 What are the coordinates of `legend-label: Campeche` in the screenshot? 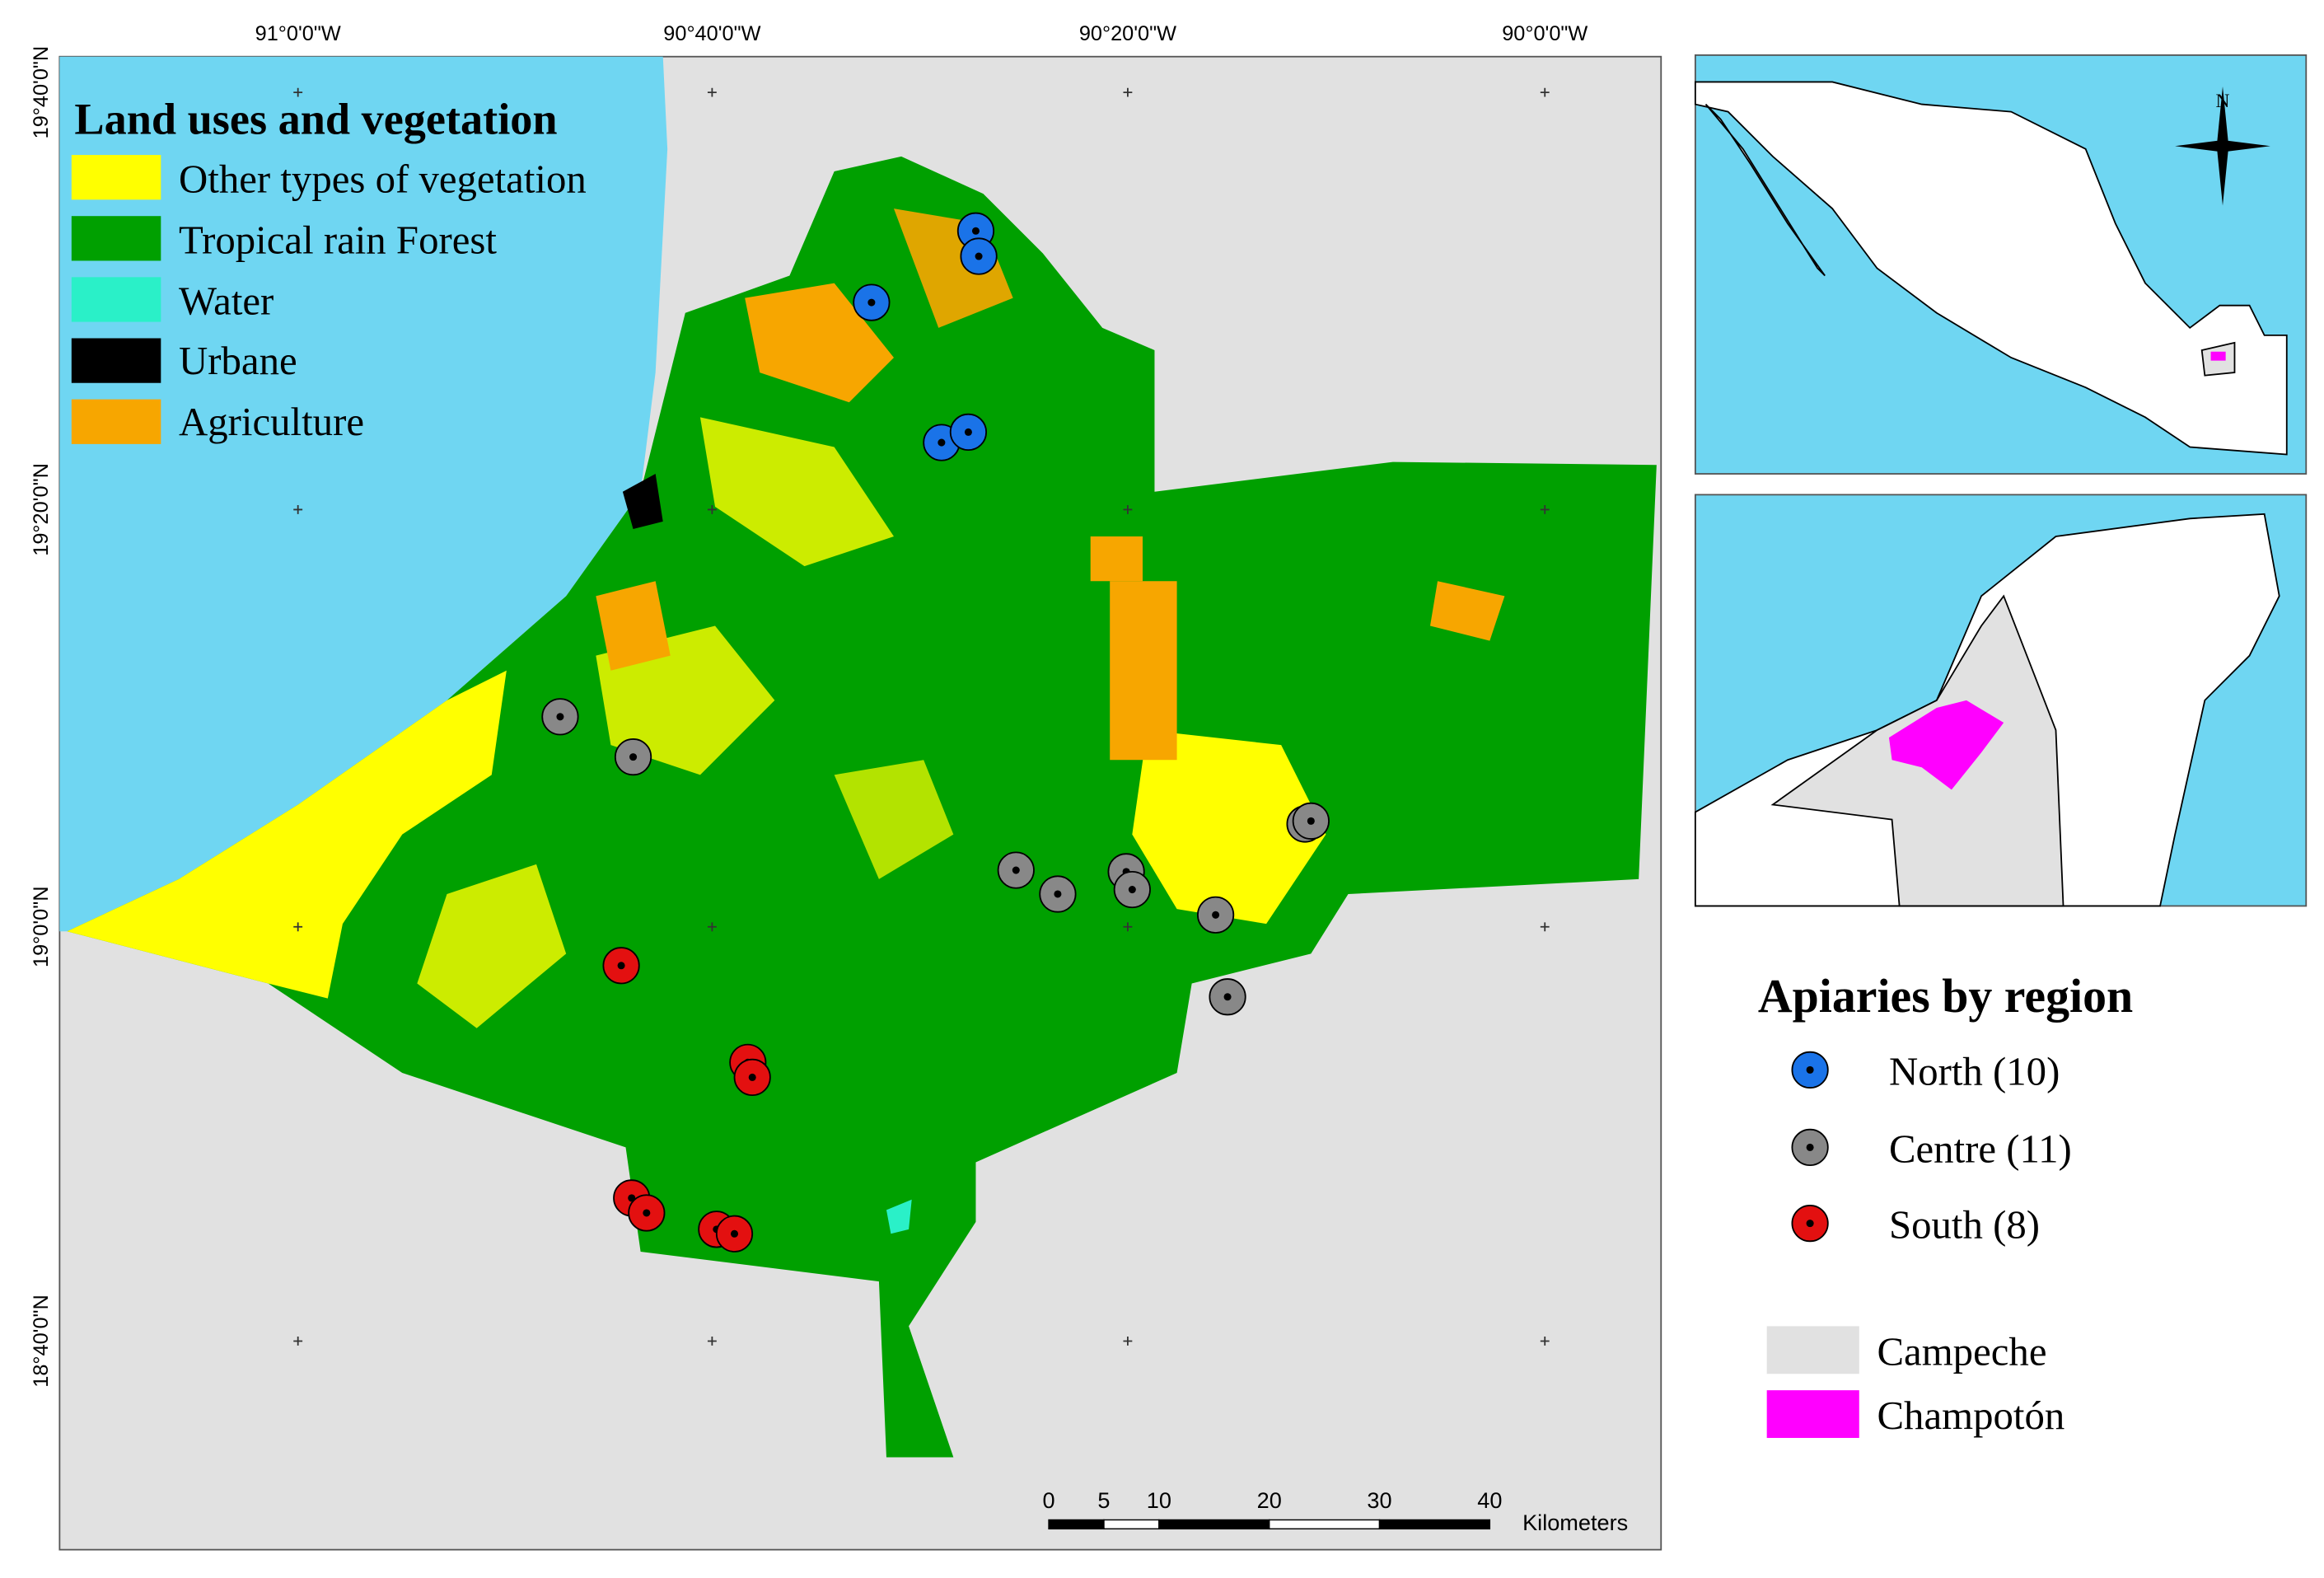 It's located at (1961, 1351).